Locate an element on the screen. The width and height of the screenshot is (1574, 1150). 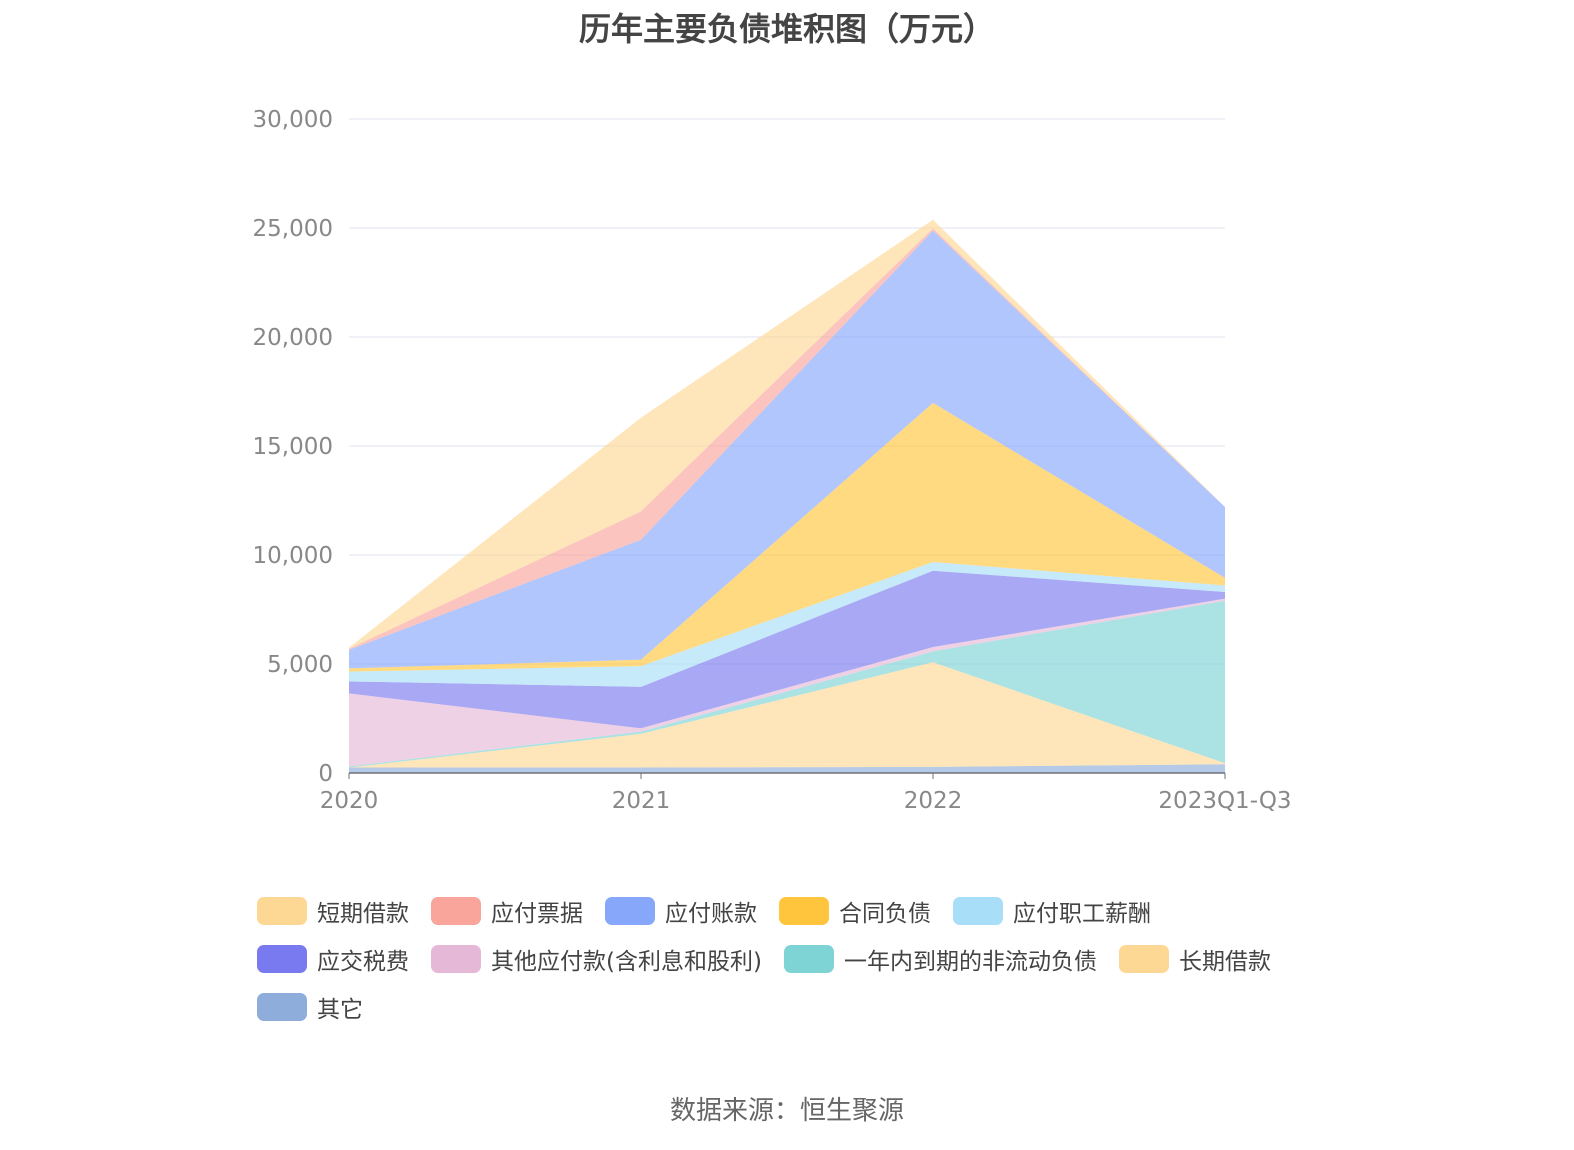
area-其它 is located at coordinates (787, 768).